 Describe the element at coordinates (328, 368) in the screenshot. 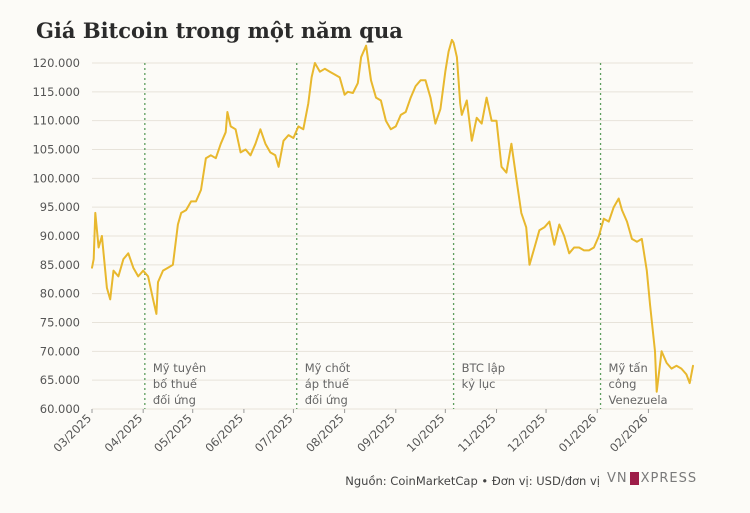

I see `annotation-text: Mỹ chốt` at that location.